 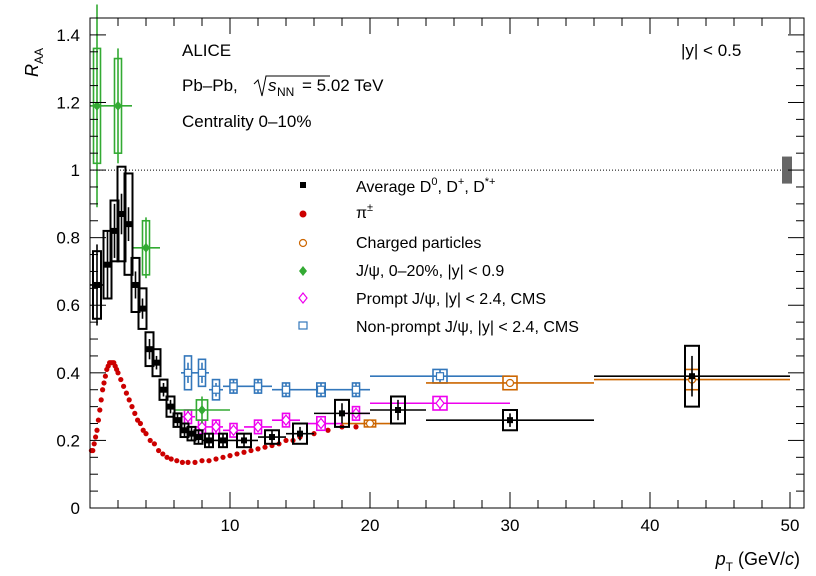 I want to click on y-tick-label: 0.6, so click(x=68, y=305).